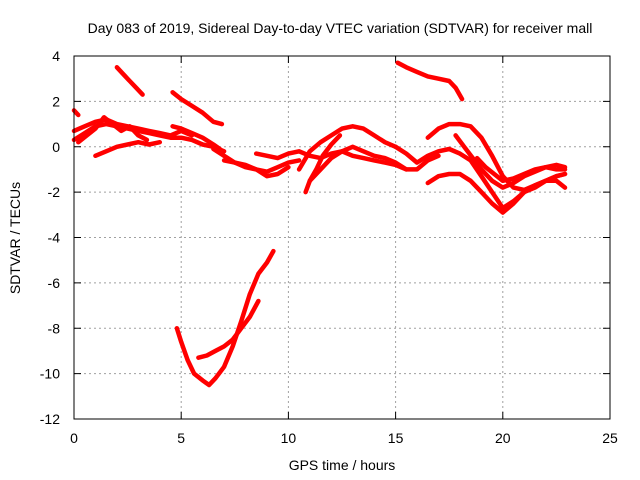  Describe the element at coordinates (56, 101) in the screenshot. I see `y-tick-label: 2` at that location.